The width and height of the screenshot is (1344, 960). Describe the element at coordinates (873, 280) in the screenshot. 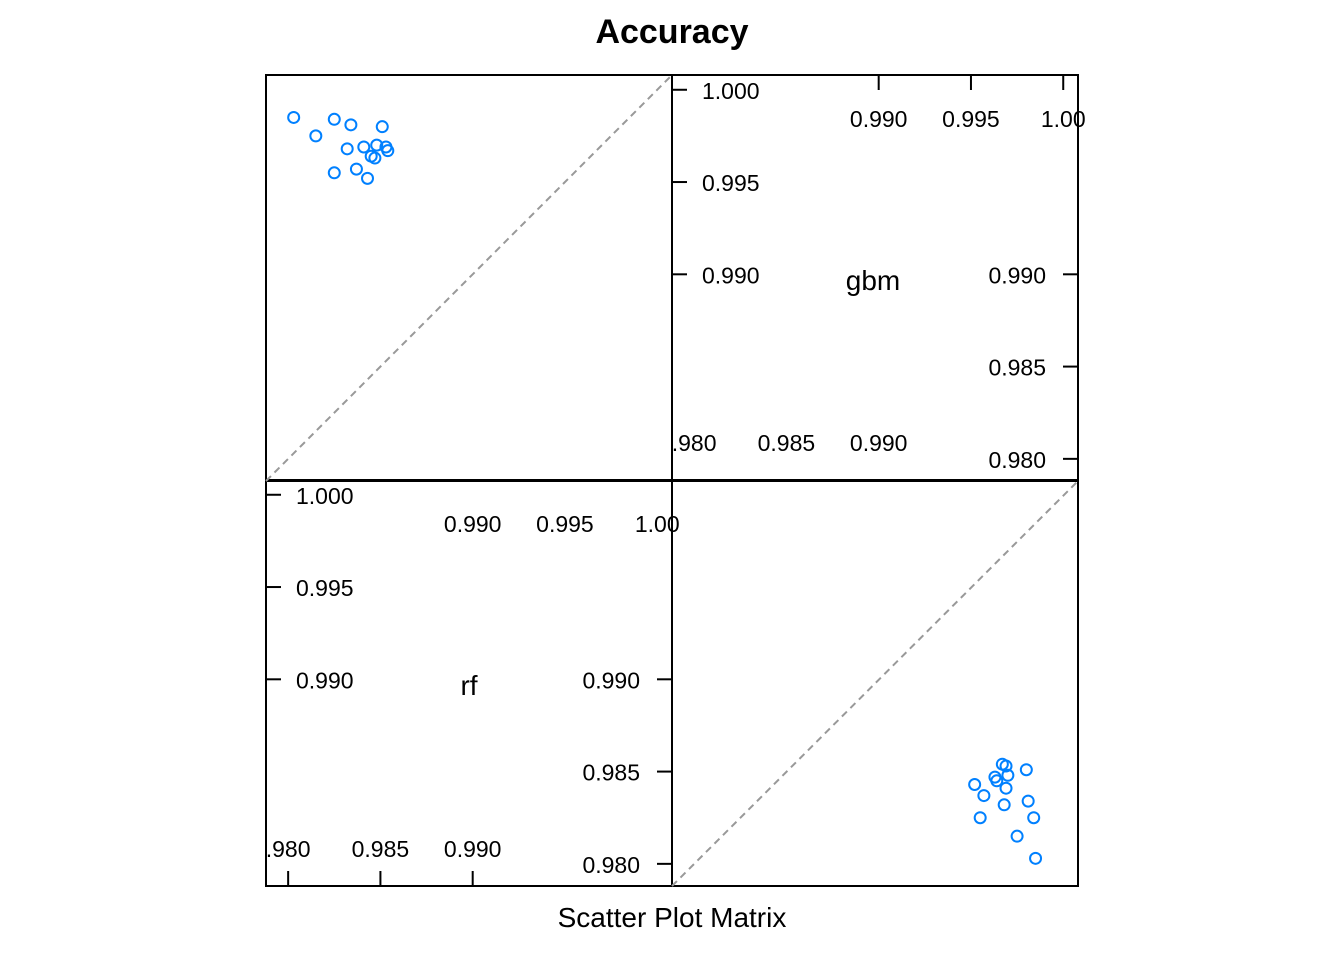

I see `variable-label-gbm: gbm` at that location.